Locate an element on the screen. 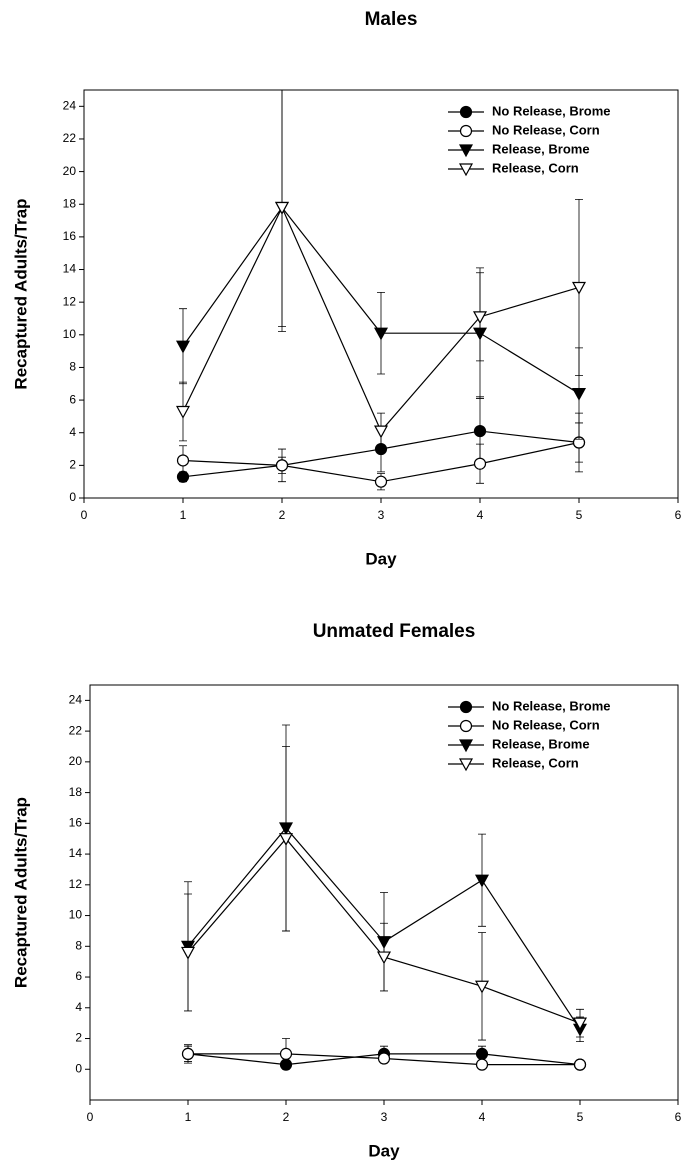  chart-title: Males is located at coordinates (391, 19).